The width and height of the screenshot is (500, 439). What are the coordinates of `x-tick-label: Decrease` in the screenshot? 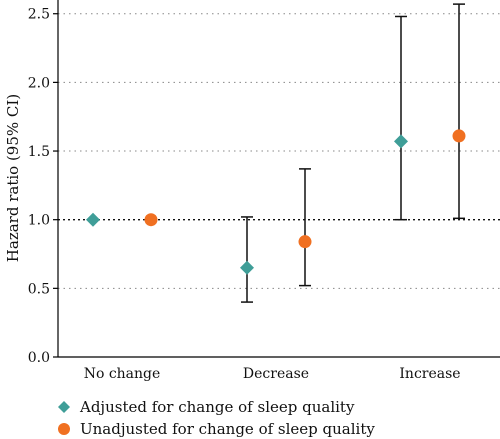 It's located at (276, 374).